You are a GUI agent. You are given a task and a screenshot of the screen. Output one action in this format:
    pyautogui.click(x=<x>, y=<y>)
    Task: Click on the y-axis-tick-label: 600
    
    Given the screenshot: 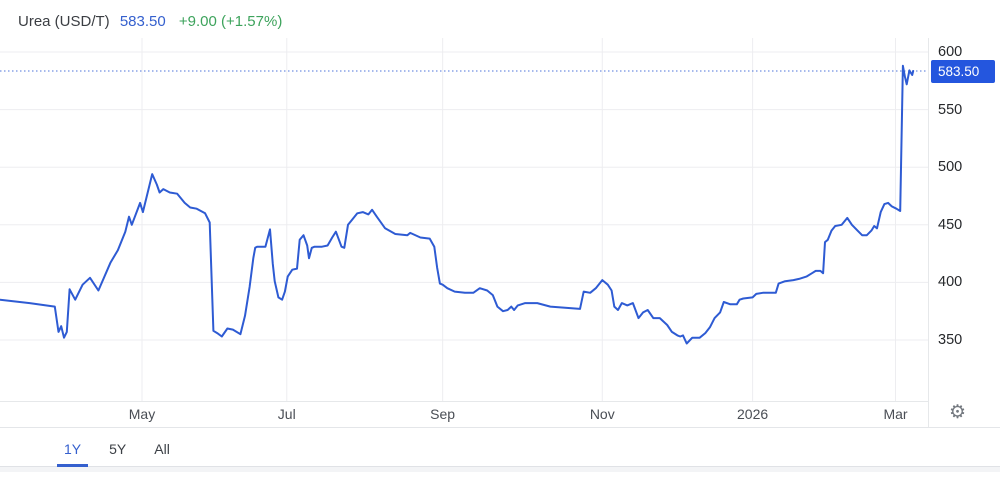 What is the action you would take?
    pyautogui.click(x=950, y=52)
    